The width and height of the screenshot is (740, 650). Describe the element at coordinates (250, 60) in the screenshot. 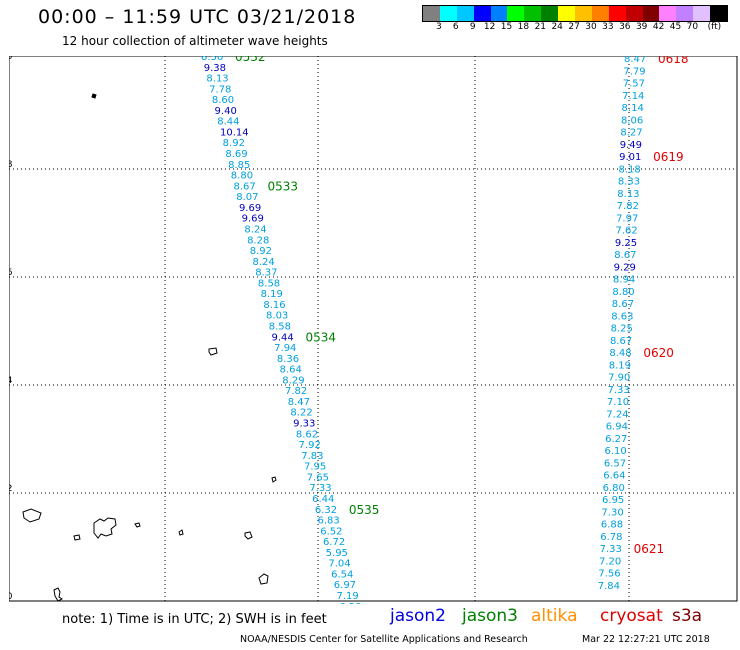

I see `pass-time-label: 0532` at that location.